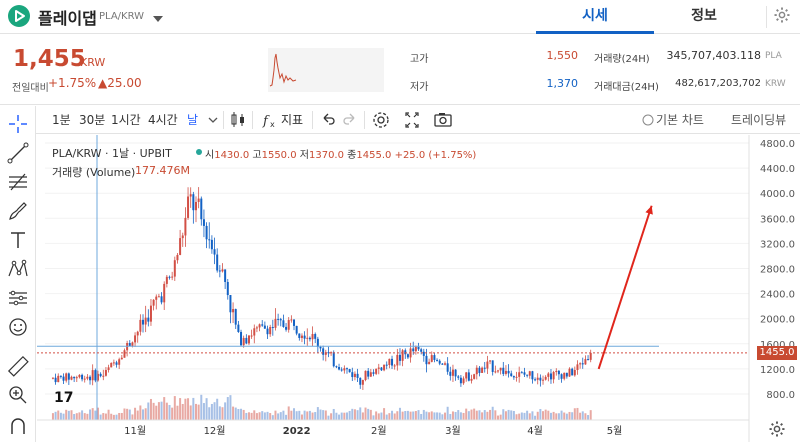  Describe the element at coordinates (18, 327) in the screenshot. I see `emoji-icon` at that location.